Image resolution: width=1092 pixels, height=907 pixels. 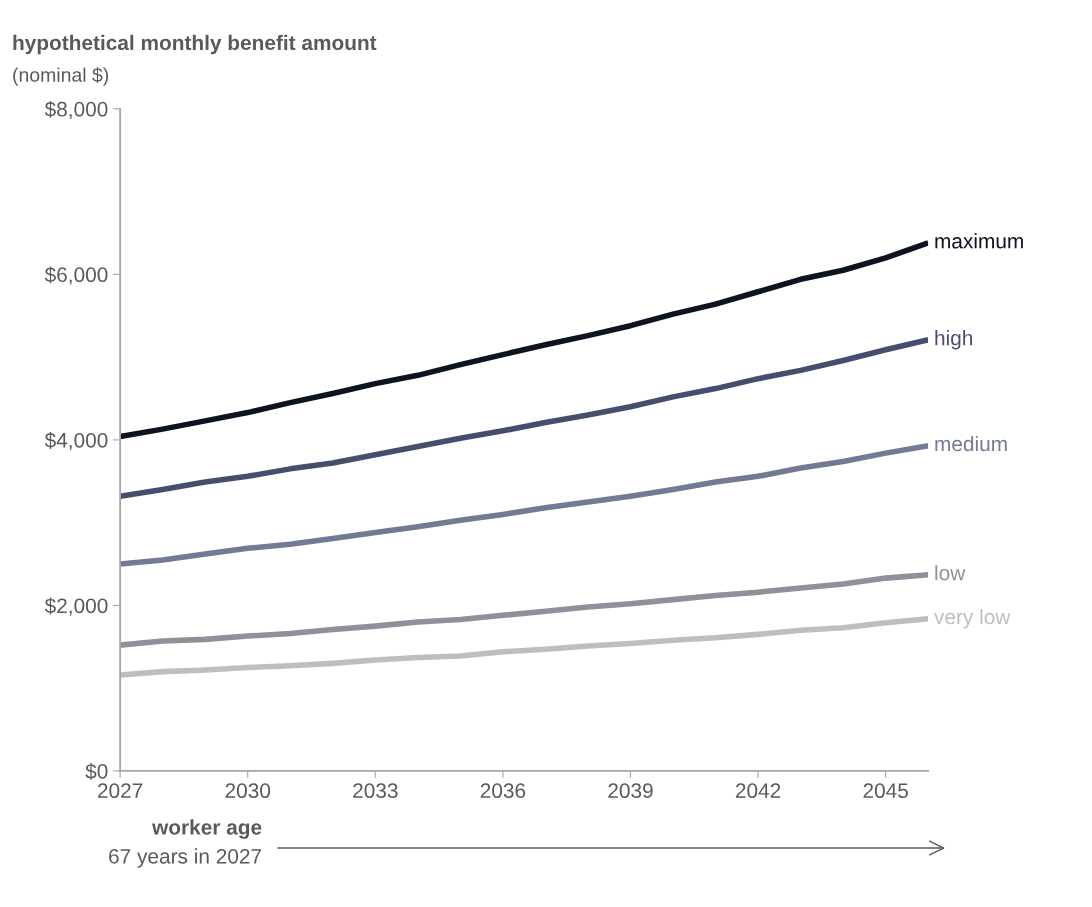 What do you see at coordinates (76, 441) in the screenshot?
I see `y-tick-label: $4,000` at bounding box center [76, 441].